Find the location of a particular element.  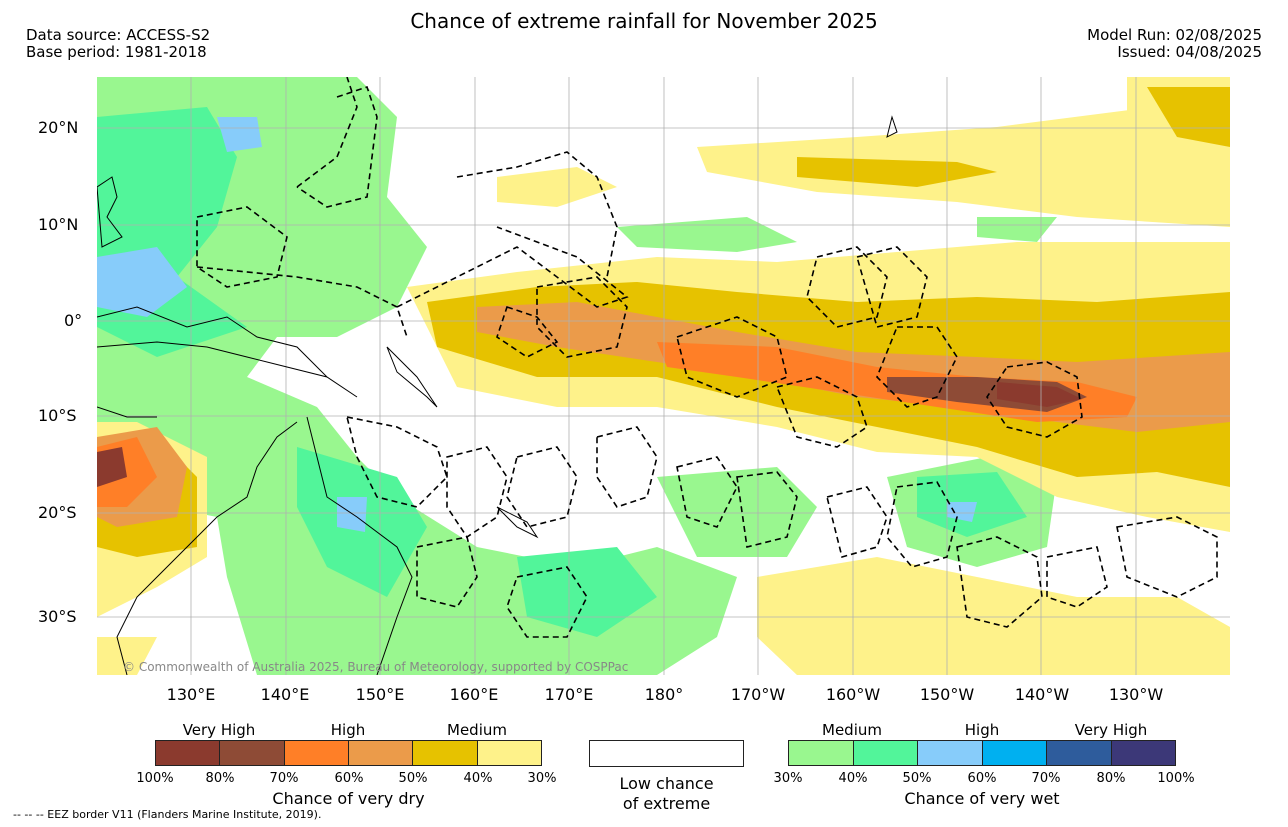

lat-label-20s: 20°S is located at coordinates (57, 512).